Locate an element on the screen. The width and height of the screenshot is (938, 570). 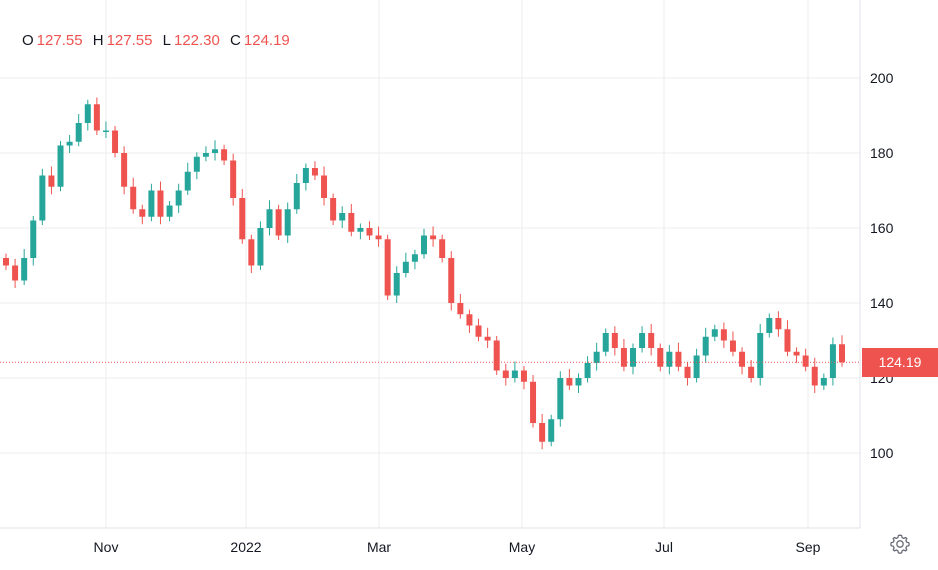
time-axis-labels: Nov 2022 Mar May Jul Sep is located at coordinates (457, 547).